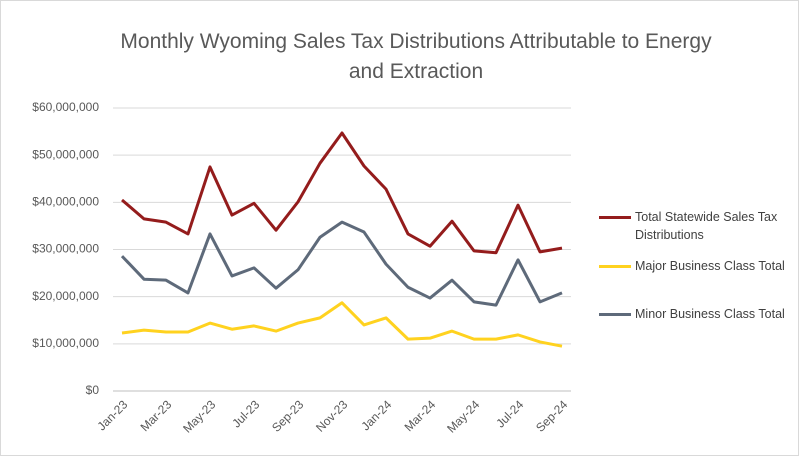  I want to click on y-tick-label: $30,000,000, so click(65, 249).